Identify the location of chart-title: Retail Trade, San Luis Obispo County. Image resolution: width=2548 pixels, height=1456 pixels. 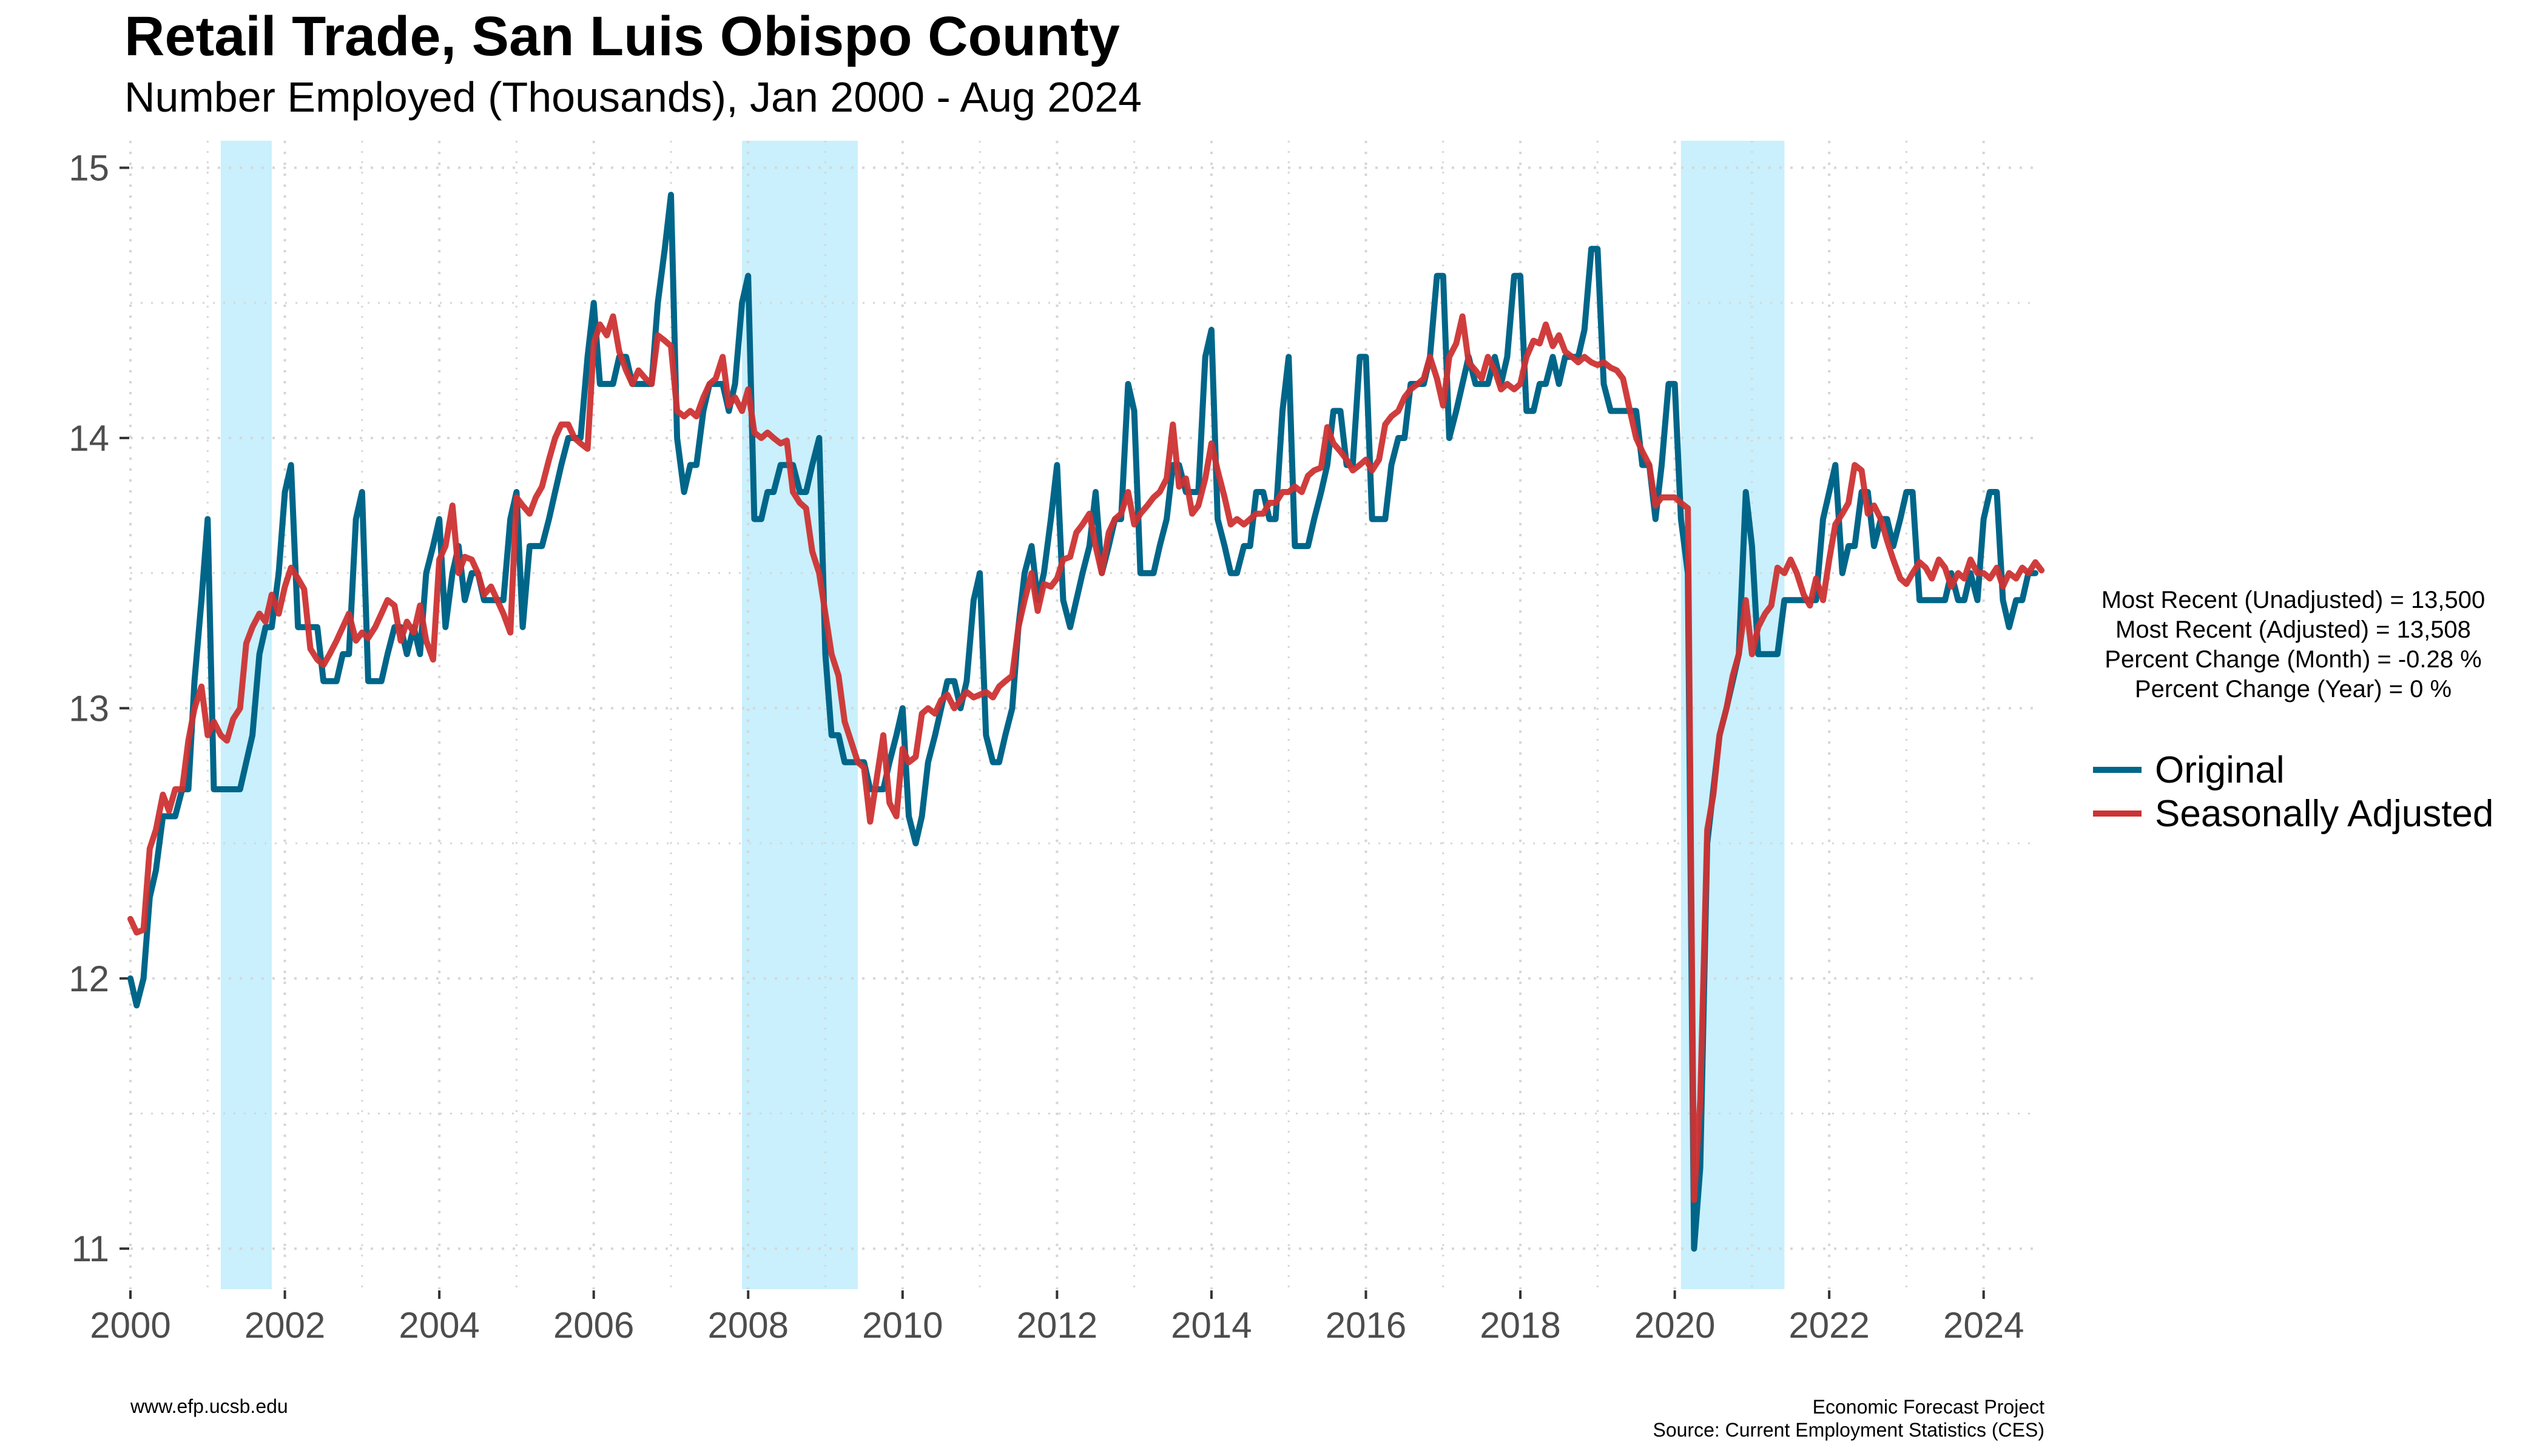
(622, 36).